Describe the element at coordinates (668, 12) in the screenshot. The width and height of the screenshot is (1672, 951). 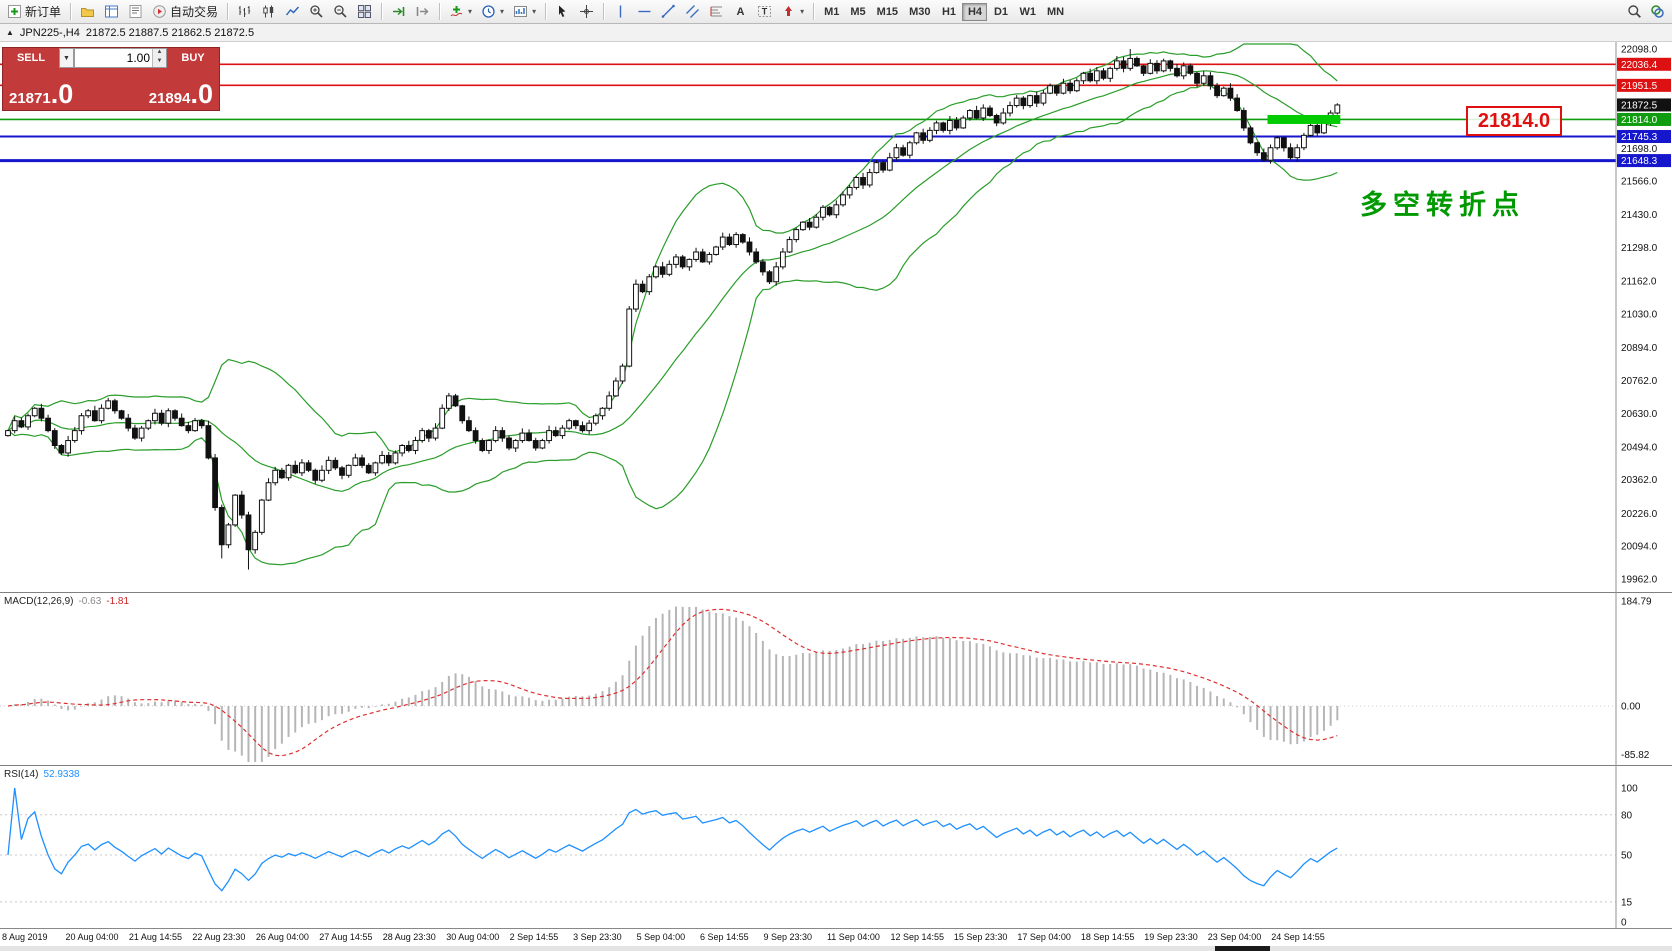
I see `trendline-button` at that location.